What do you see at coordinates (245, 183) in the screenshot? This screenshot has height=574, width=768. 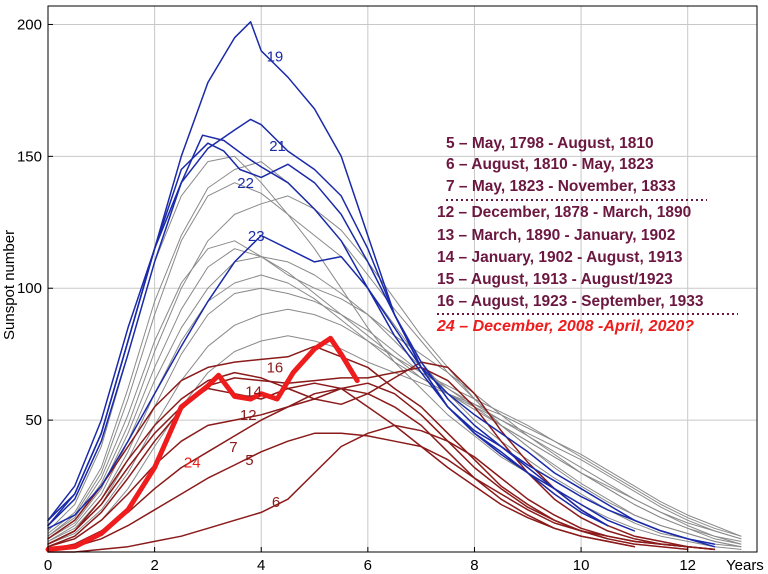 I see `cycle-label-22: 22` at bounding box center [245, 183].